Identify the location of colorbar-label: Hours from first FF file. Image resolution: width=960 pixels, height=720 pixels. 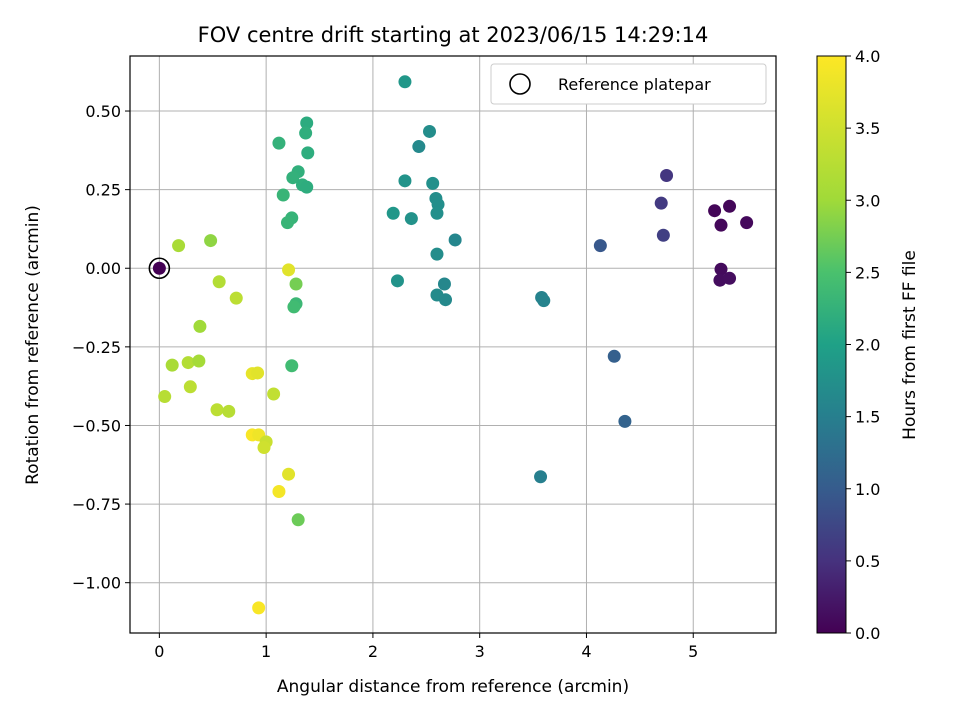
(910, 345).